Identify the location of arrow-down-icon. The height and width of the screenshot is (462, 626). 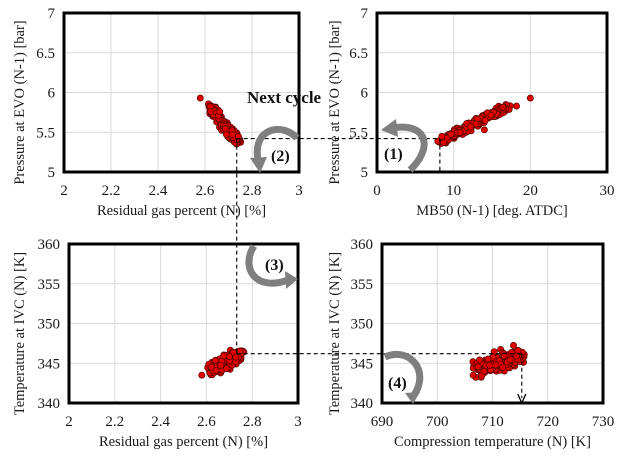
(522, 399).